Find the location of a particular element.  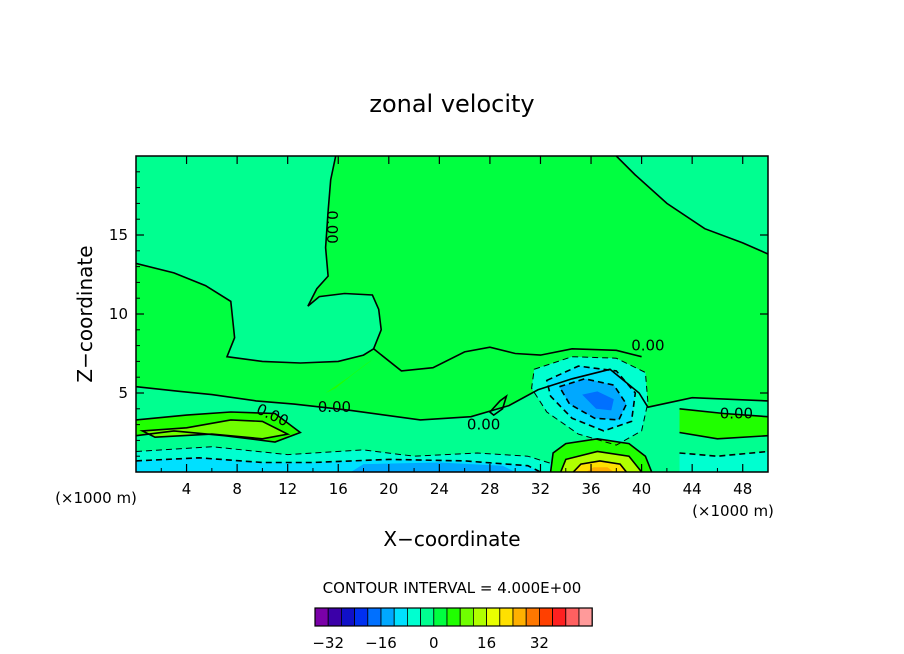

contour-negative-outer is located at coordinates (590, 401).